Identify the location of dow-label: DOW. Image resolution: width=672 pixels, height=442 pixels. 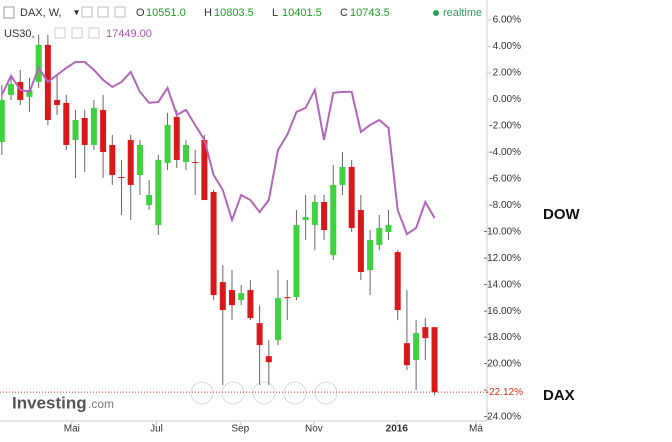
(562, 214).